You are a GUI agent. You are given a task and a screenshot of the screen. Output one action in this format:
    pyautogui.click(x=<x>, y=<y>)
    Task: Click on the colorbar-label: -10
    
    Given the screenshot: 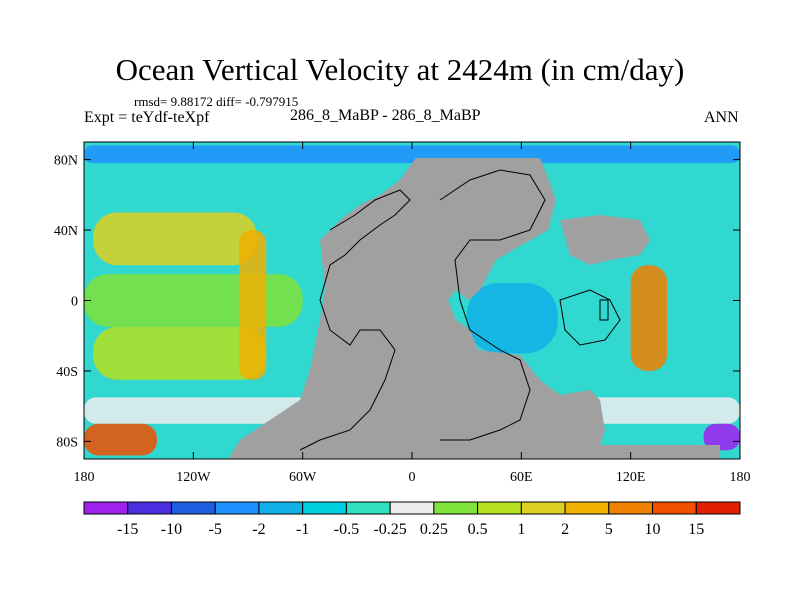 What is the action you would take?
    pyautogui.click(x=171, y=529)
    